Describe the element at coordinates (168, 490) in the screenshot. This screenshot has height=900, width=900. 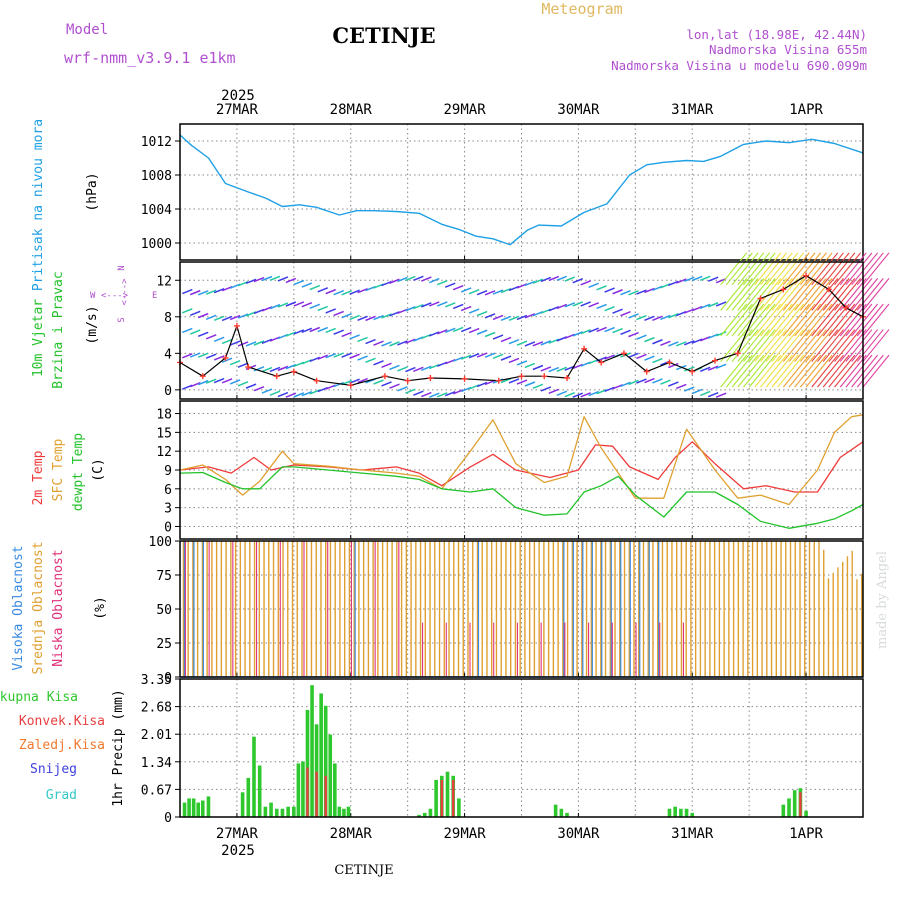
I see `y-tick-label: 6` at that location.